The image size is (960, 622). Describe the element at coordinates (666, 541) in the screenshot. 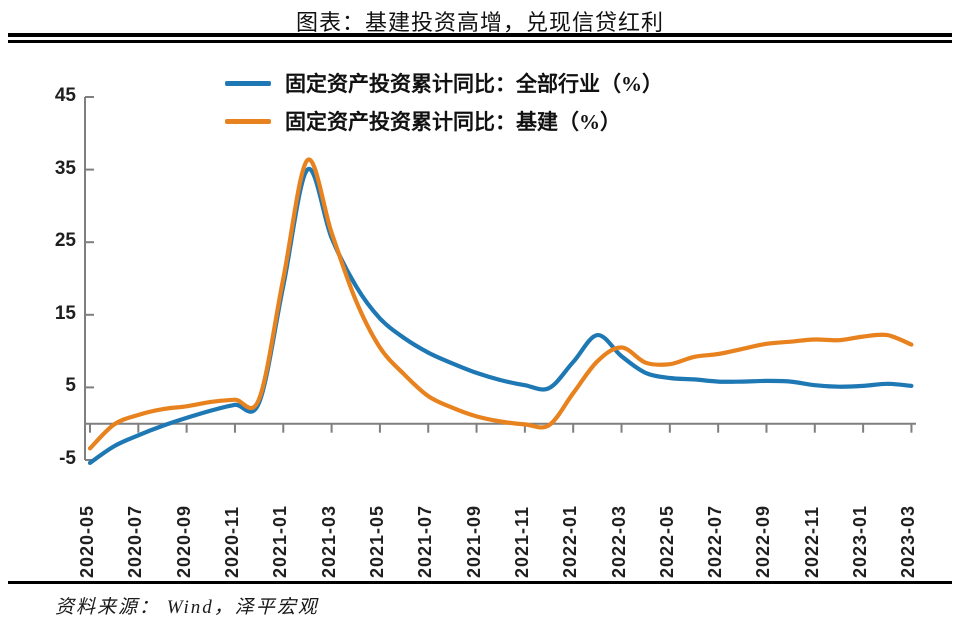

I see `x-axis-label: 2022-05` at that location.